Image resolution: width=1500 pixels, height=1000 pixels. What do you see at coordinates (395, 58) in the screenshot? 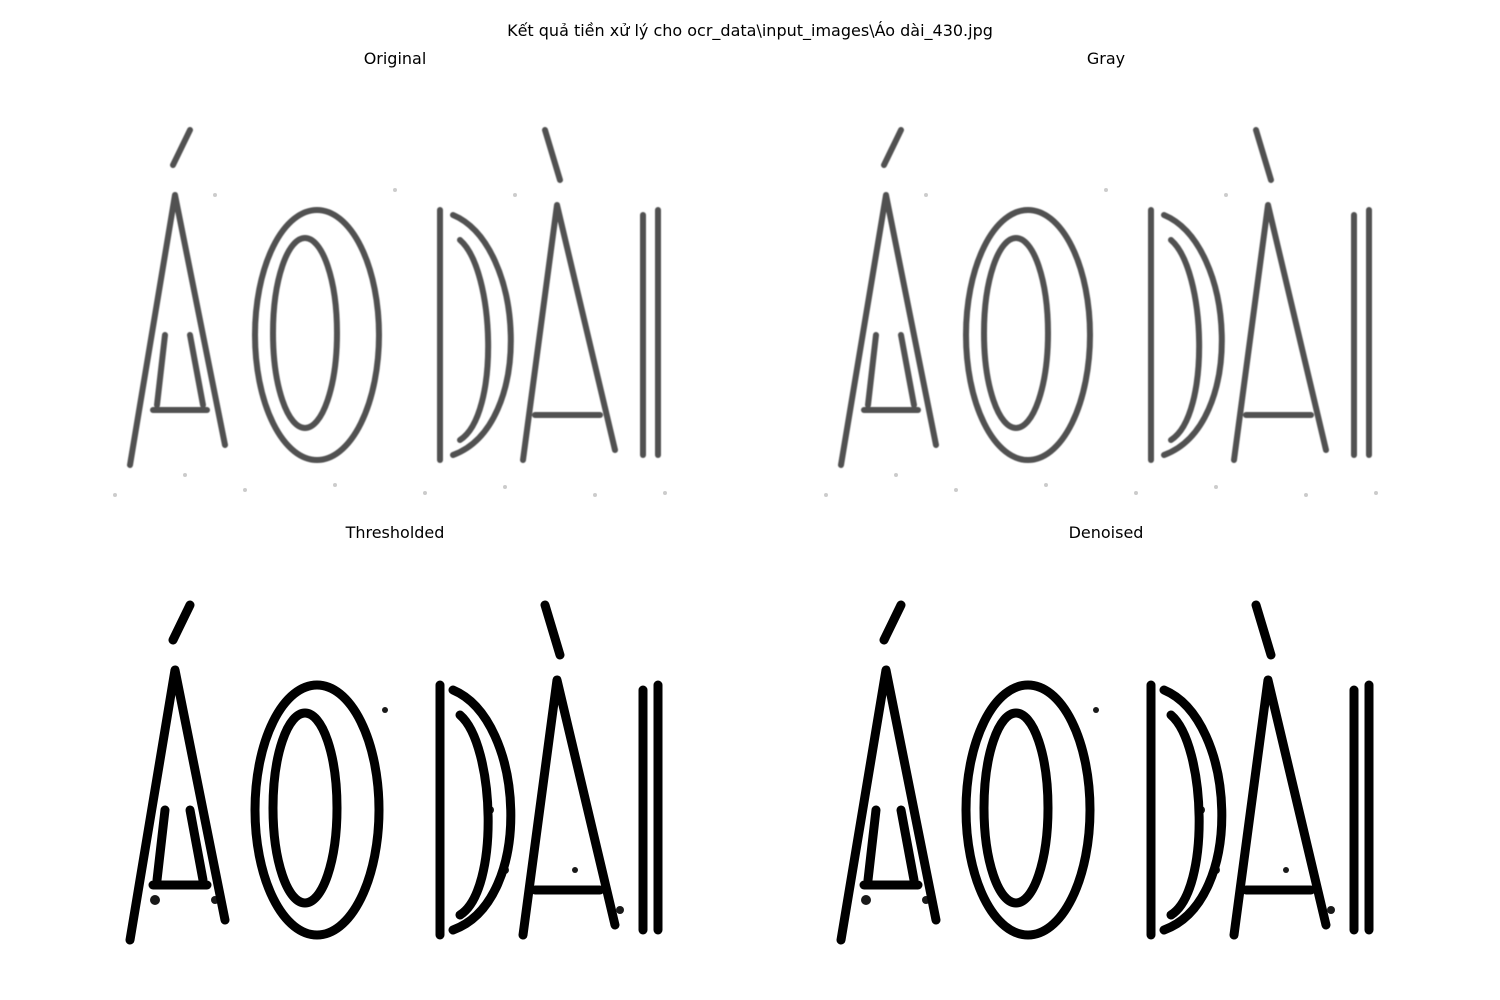
I see `panel-title-original: Original` at bounding box center [395, 58].